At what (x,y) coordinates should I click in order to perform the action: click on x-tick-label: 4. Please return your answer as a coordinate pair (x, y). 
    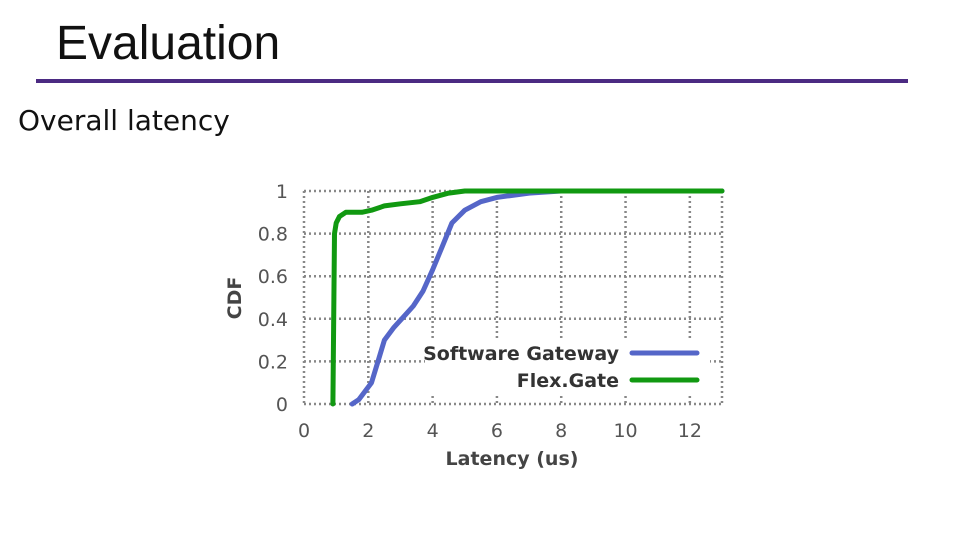
    Looking at the image, I should click on (433, 431).